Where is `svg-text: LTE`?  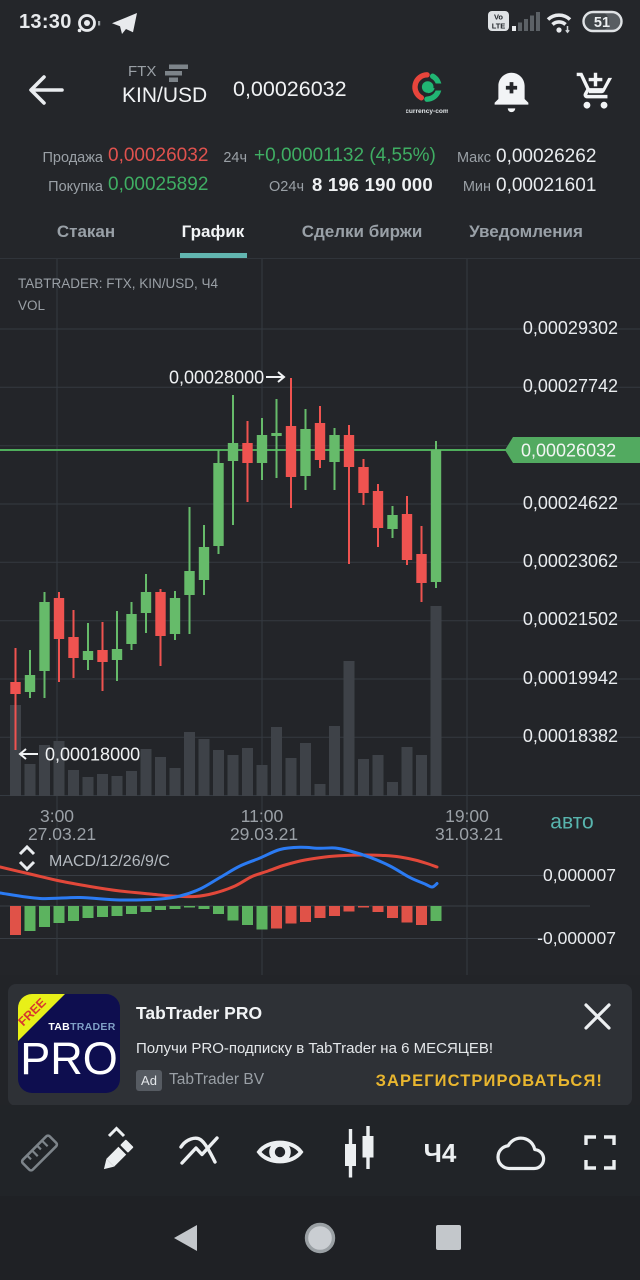 svg-text: LTE is located at coordinates (499, 26).